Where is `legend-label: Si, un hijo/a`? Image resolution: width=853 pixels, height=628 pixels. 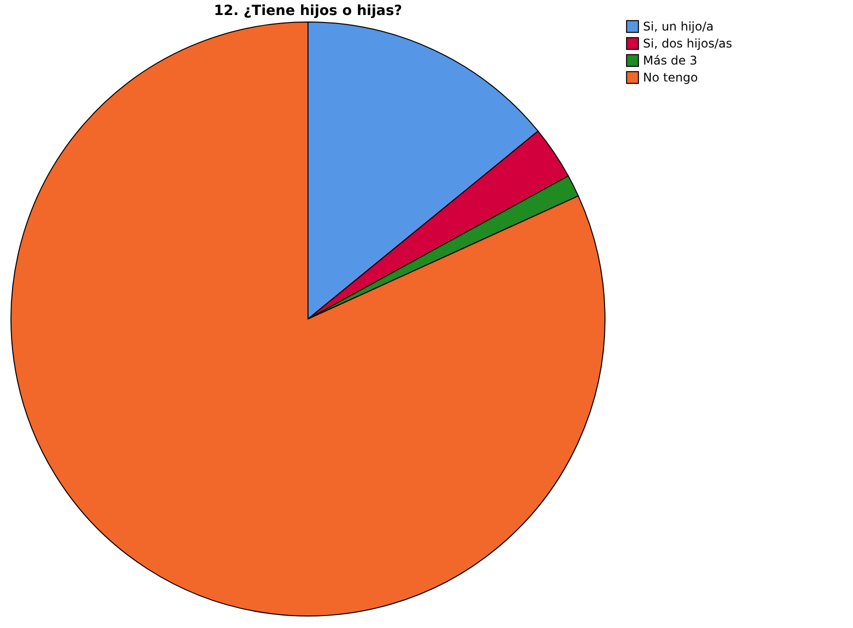
legend-label: Si, un hijo/a is located at coordinates (678, 27).